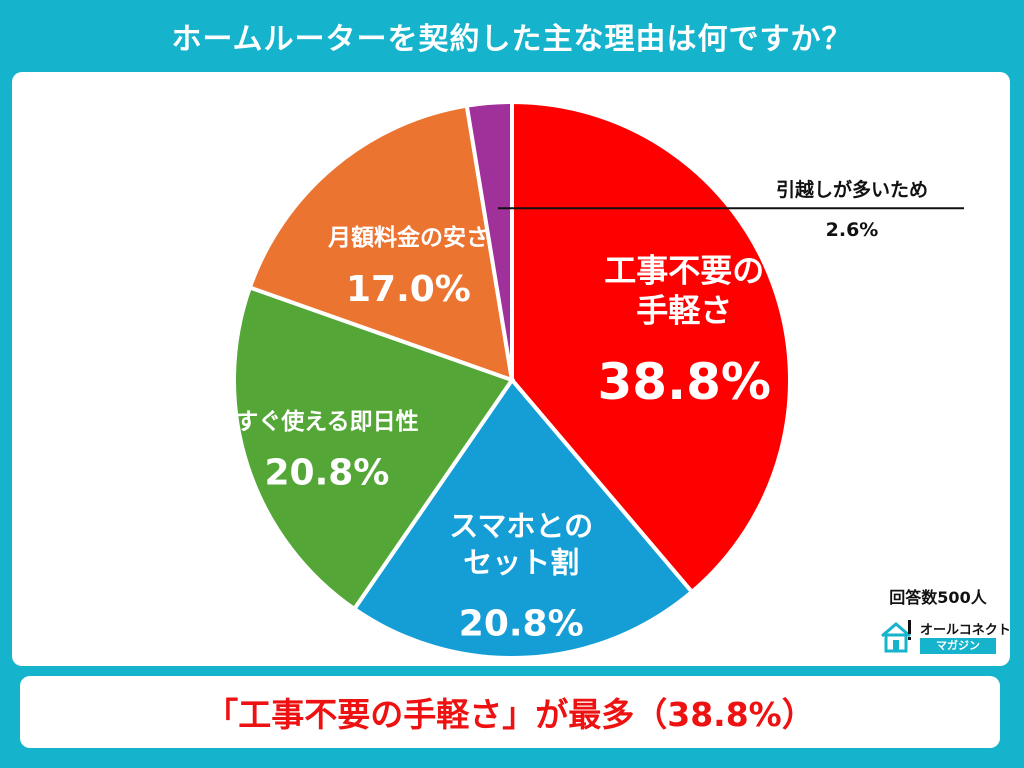 This screenshot has height=768, width=1024. What do you see at coordinates (684, 382) in the screenshot?
I see `slice-value: 38.8%` at bounding box center [684, 382].